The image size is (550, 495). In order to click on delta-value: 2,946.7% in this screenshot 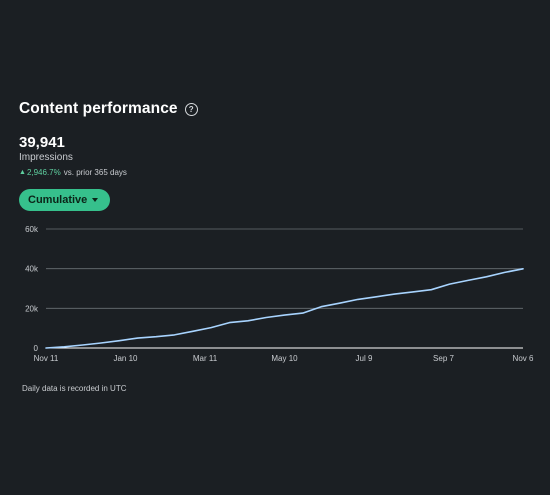, I will do `click(43, 172)`.